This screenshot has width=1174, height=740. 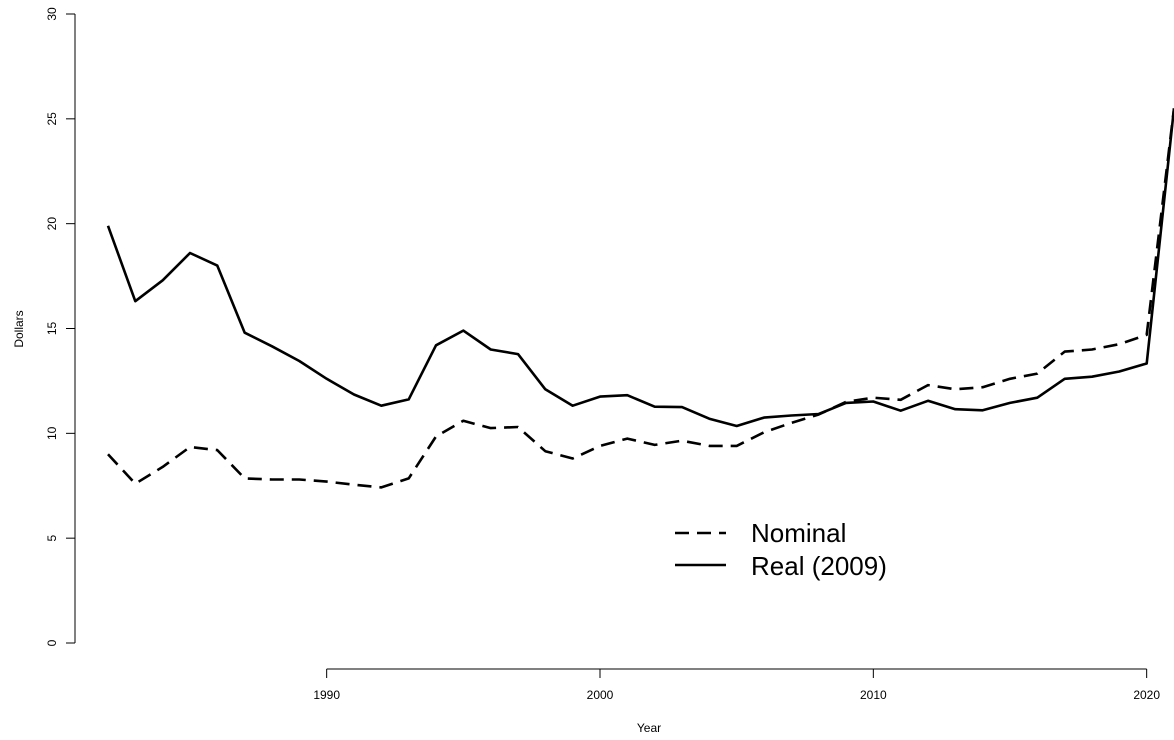 What do you see at coordinates (781, 549) in the screenshot?
I see `legend: Nominal Real (2009)` at bounding box center [781, 549].